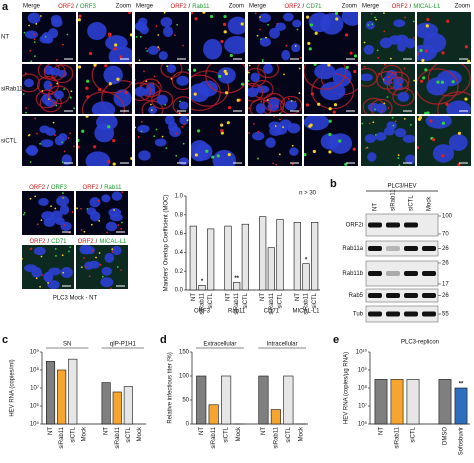  Describe the element at coordinates (113, 188) in the screenshot. I see `stain-green: Rab11` at that location.